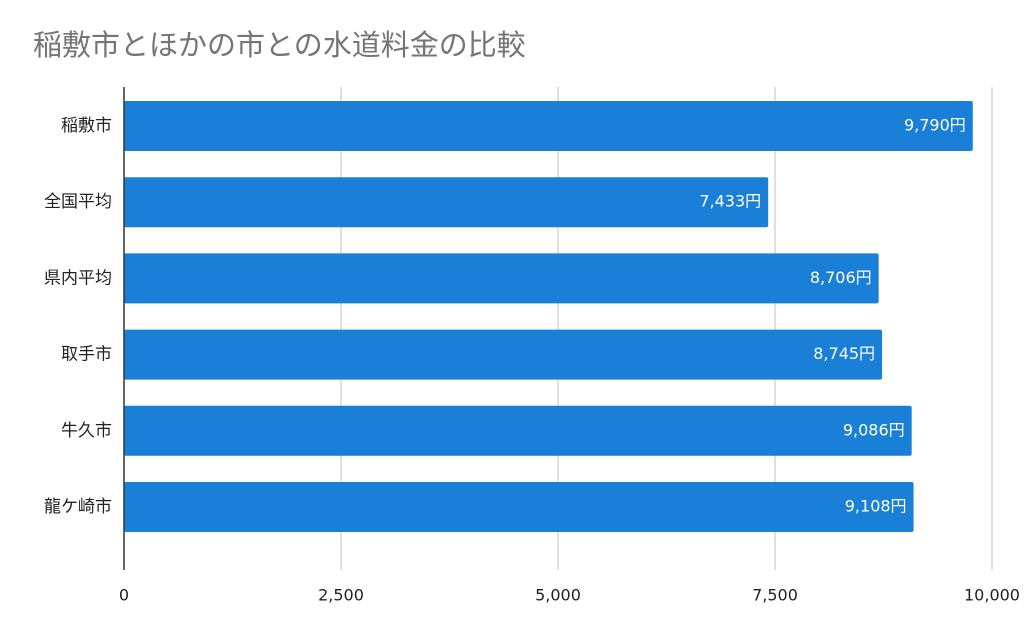 The image size is (1024, 633). I want to click on x-tick-label: 0, so click(124, 595).